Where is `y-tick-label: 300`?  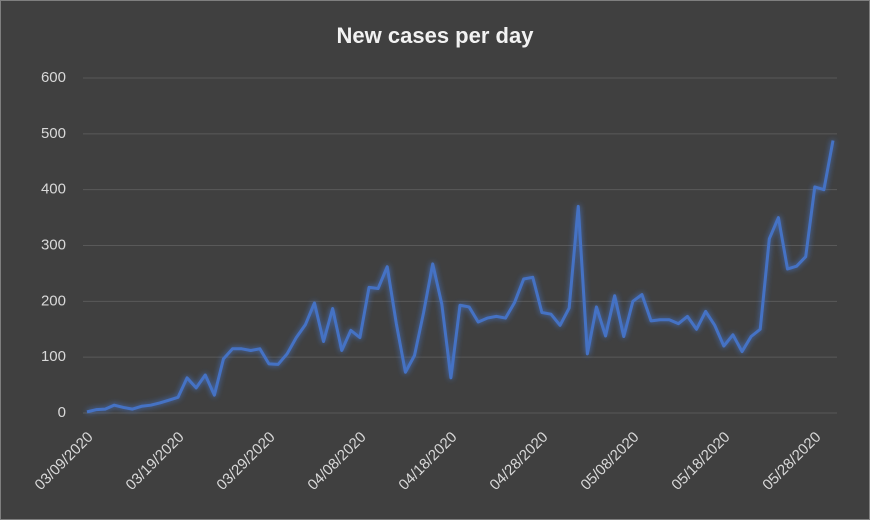 y-tick-label: 300 is located at coordinates (53, 244).